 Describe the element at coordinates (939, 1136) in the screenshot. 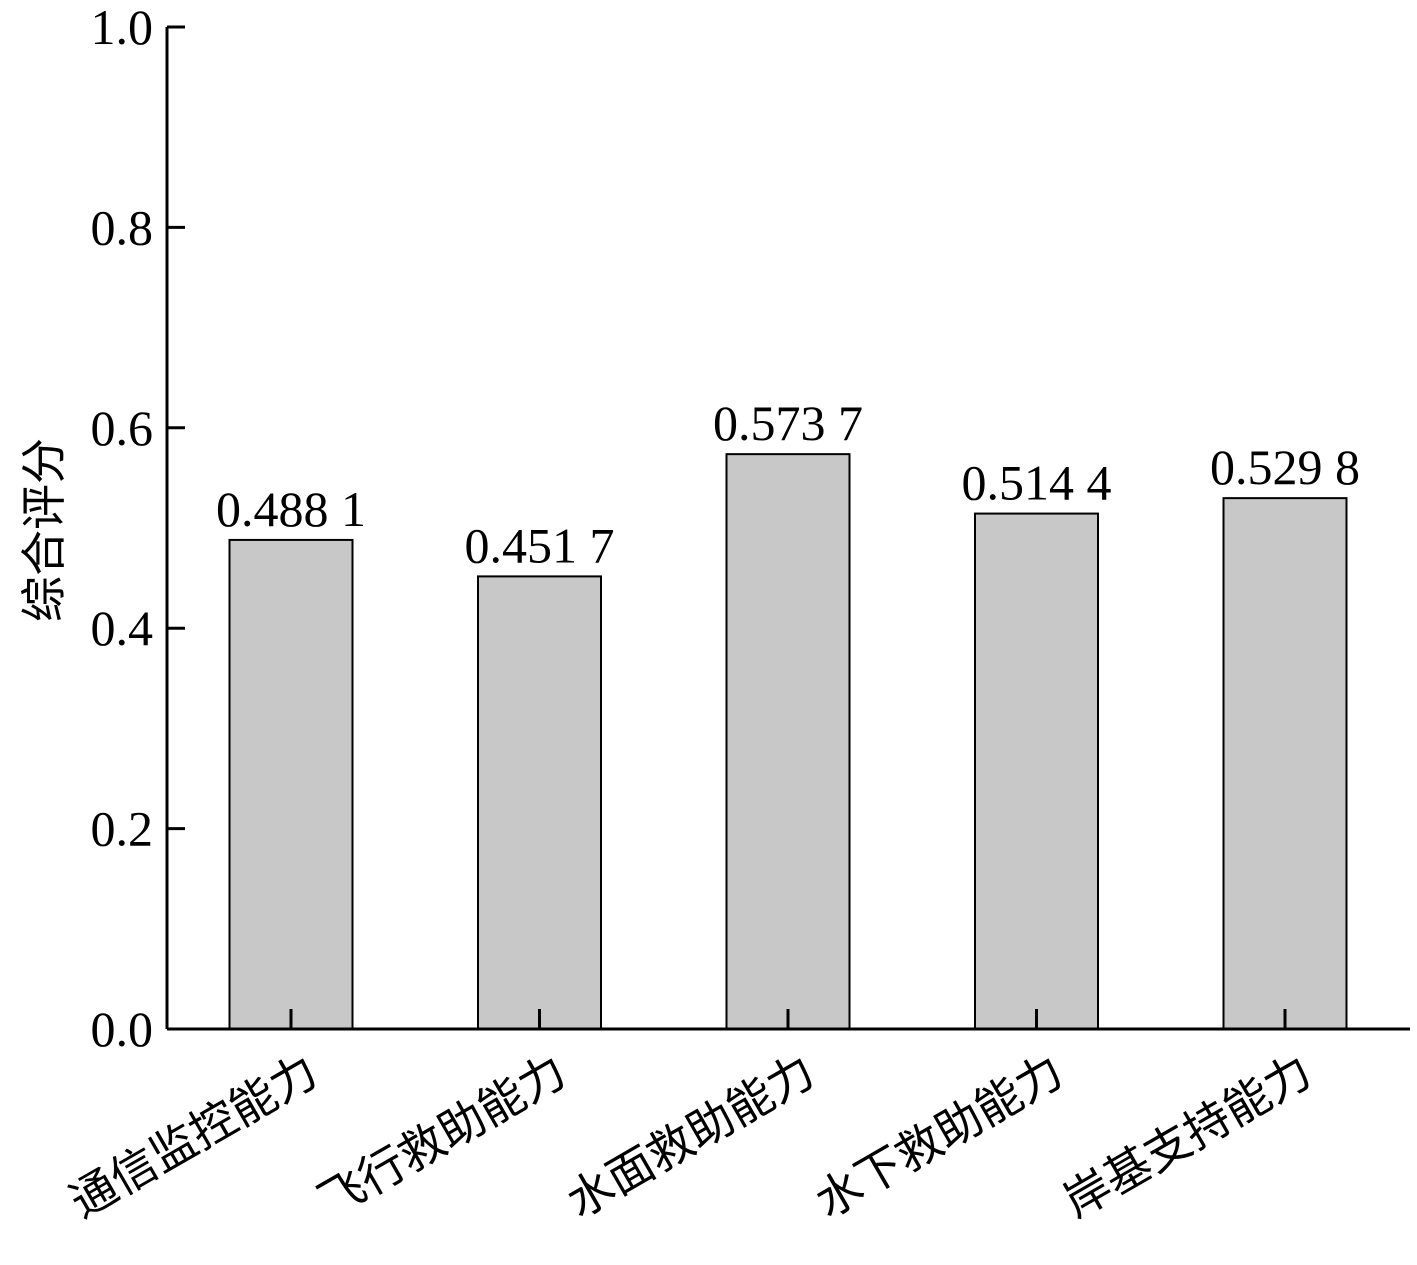

I see `category-label-4: 水下救助能力` at that location.